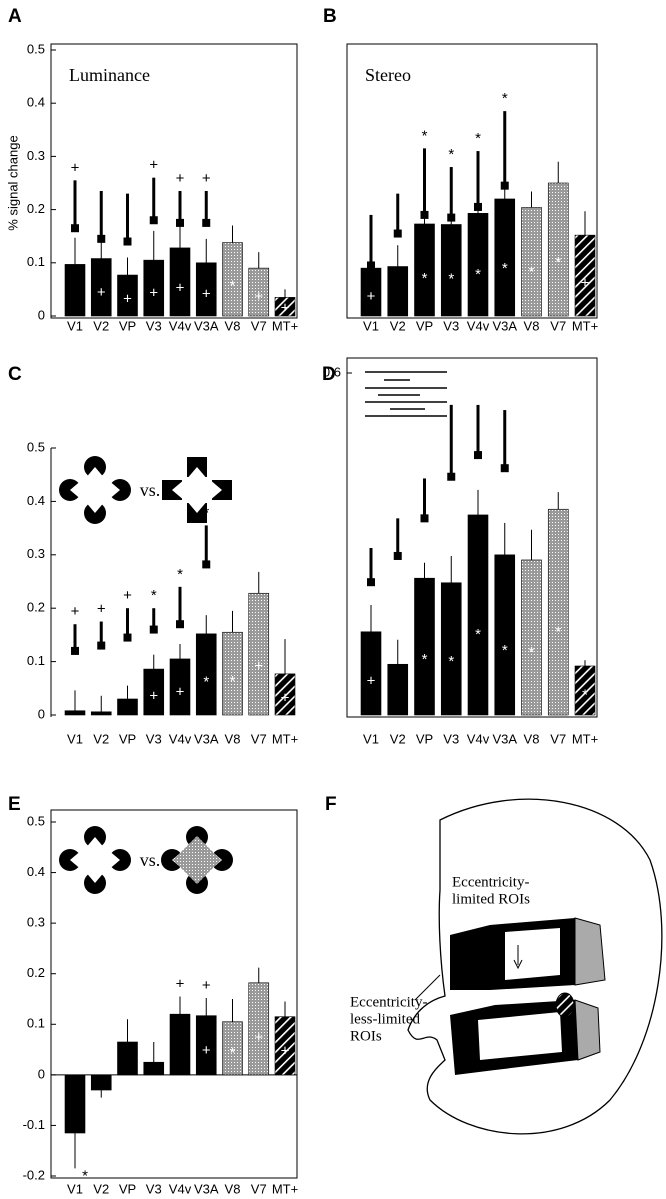 The image size is (666, 1199). What do you see at coordinates (36, 607) in the screenshot?
I see `y-tick-label: 0.2` at bounding box center [36, 607].